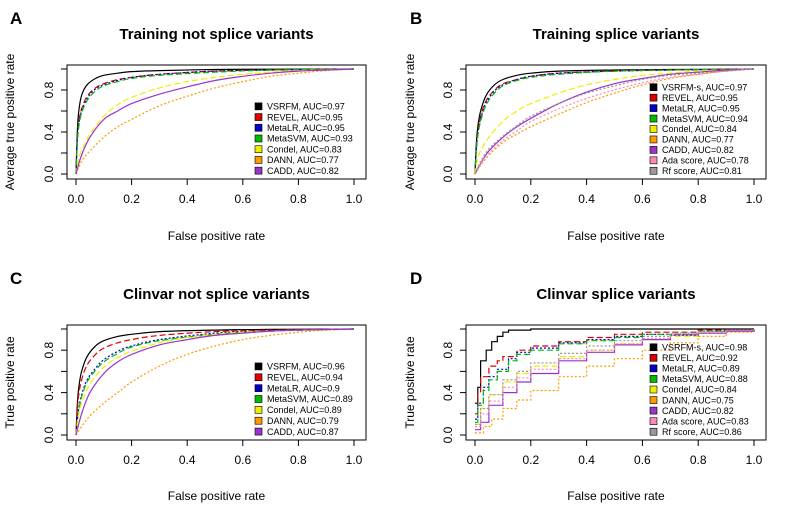 The image size is (798, 524). What do you see at coordinates (16, 18) in the screenshot?
I see `panel-letter: A` at bounding box center [16, 18].